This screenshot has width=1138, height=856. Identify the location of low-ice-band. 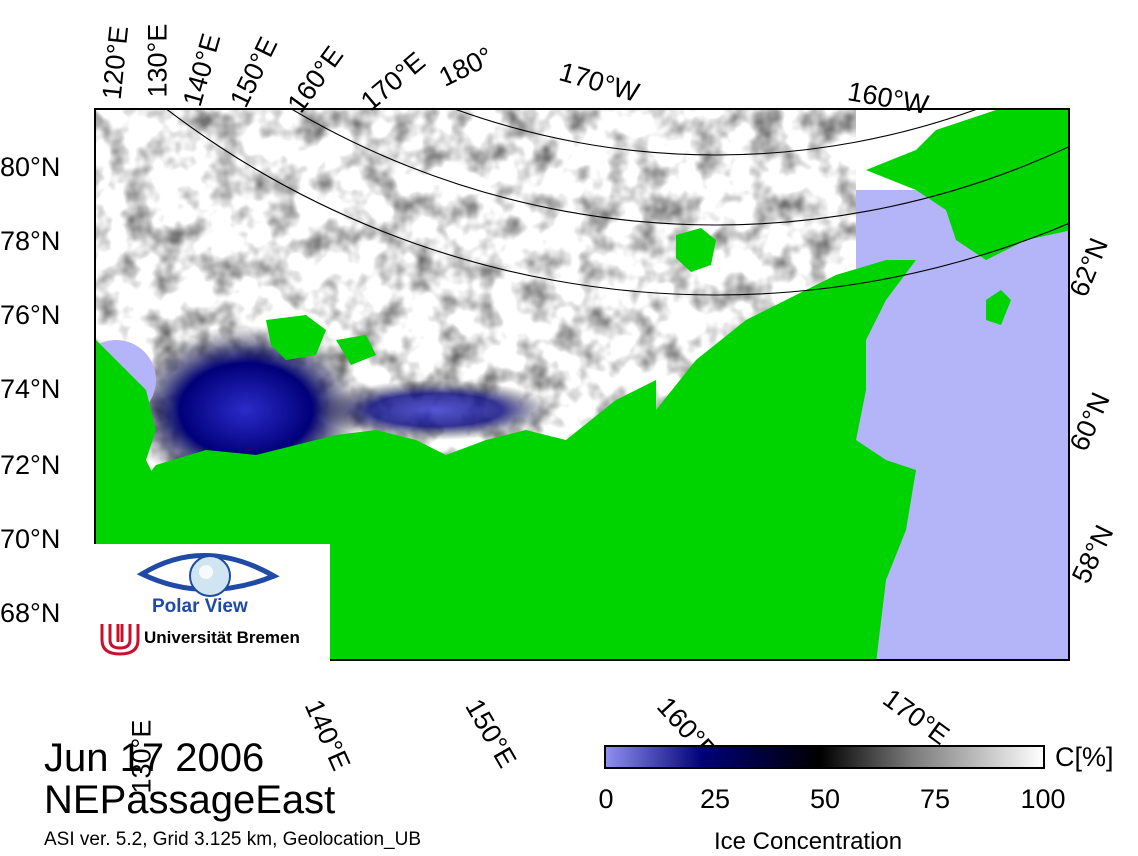
(436, 410).